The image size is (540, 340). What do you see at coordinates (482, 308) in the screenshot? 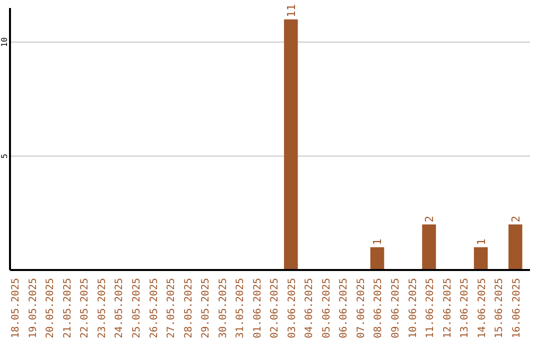
I see `x-tick-label: 14.06.2025` at bounding box center [482, 308].